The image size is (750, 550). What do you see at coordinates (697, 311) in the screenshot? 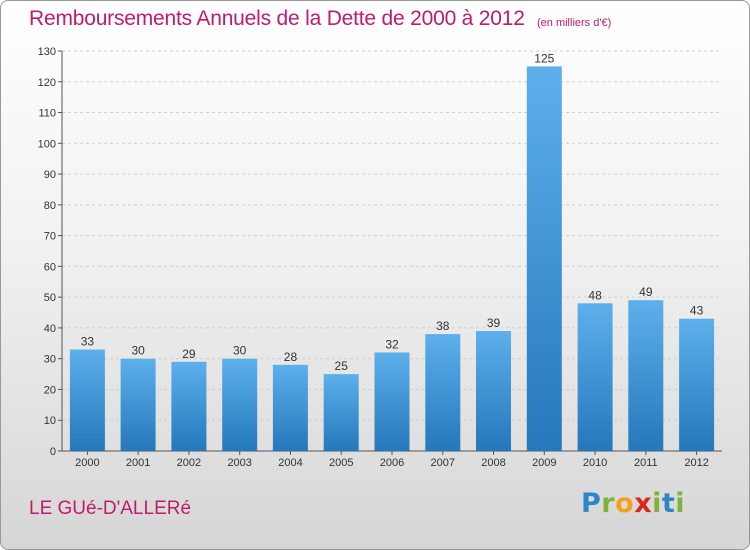
I see `bar-value-label: 43` at bounding box center [697, 311].